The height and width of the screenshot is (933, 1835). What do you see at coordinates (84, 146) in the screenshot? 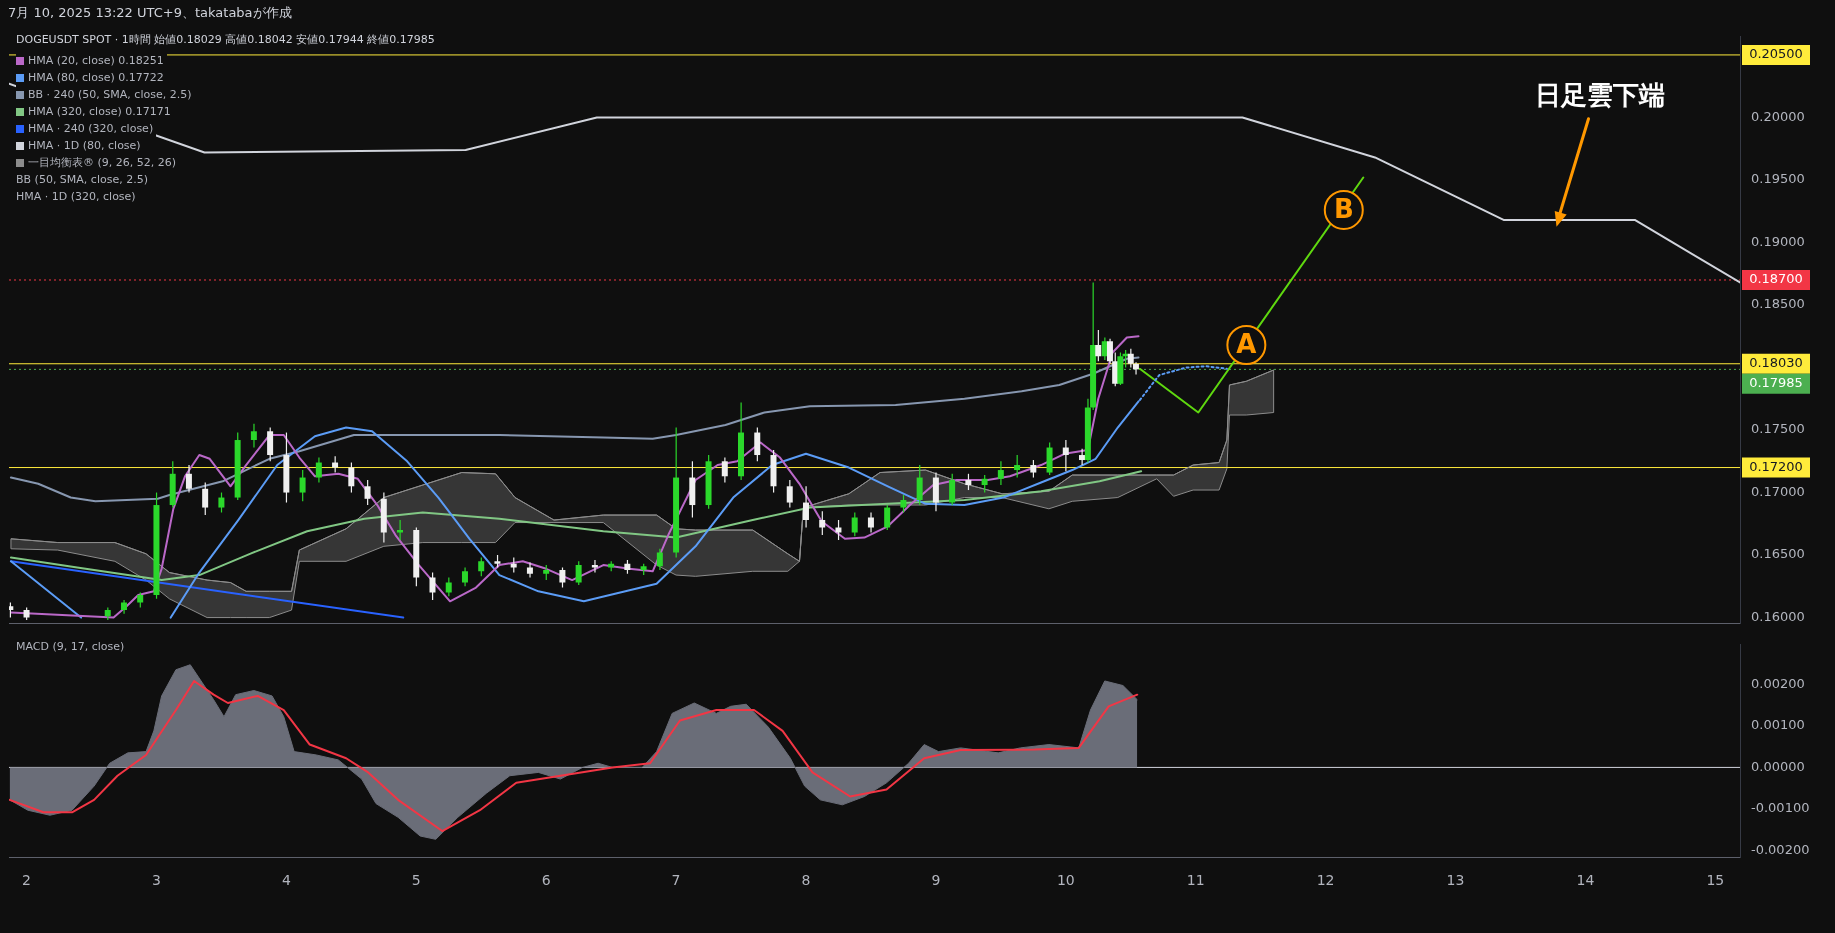
I see `legend-label: HMA · 1D (80, close)` at bounding box center [84, 146].